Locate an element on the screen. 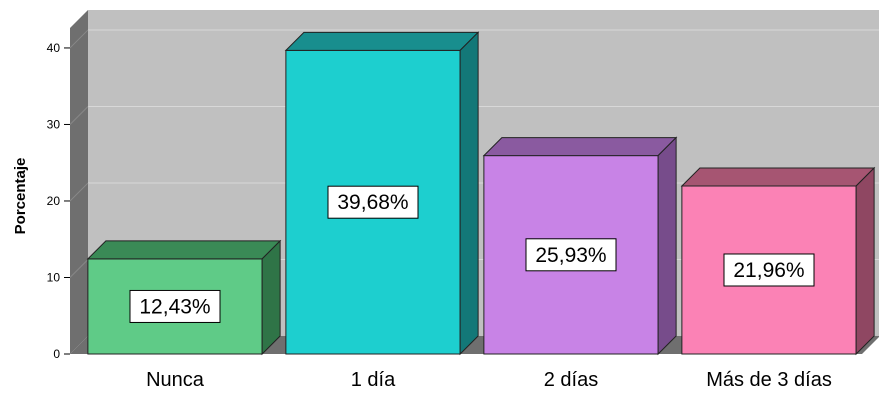  x-tick-label: 2 días is located at coordinates (571, 380).